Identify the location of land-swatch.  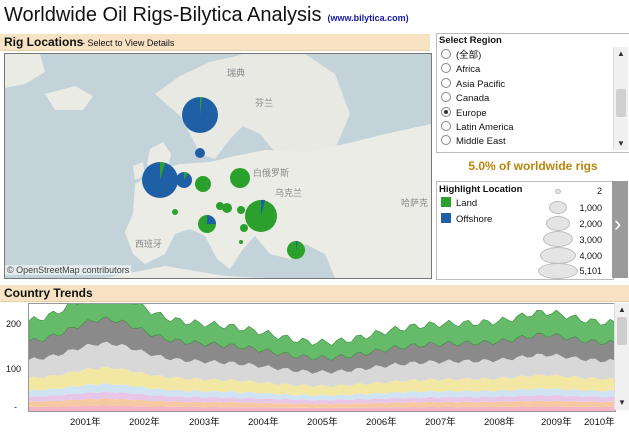
(446, 202).